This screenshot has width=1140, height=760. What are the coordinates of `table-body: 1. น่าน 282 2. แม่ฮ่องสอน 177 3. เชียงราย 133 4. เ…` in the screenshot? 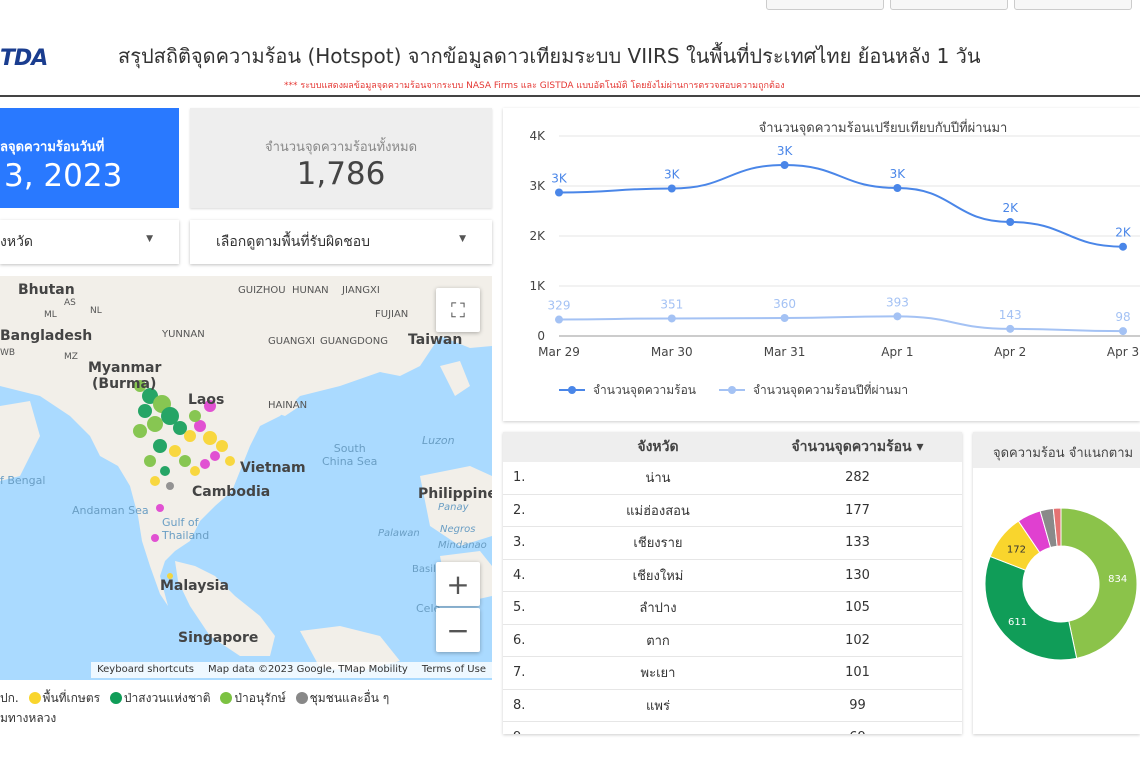 It's located at (732, 598).